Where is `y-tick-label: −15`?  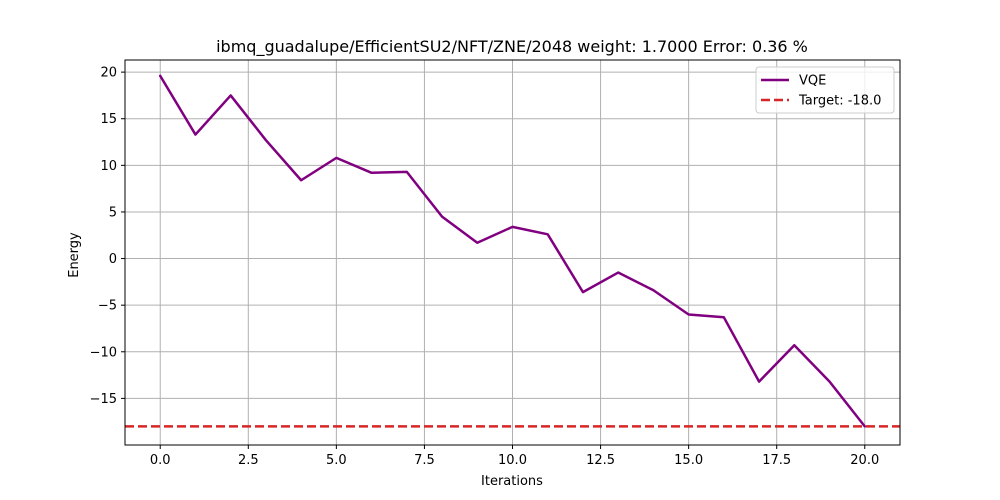
y-tick-label: −15 is located at coordinates (103, 399).